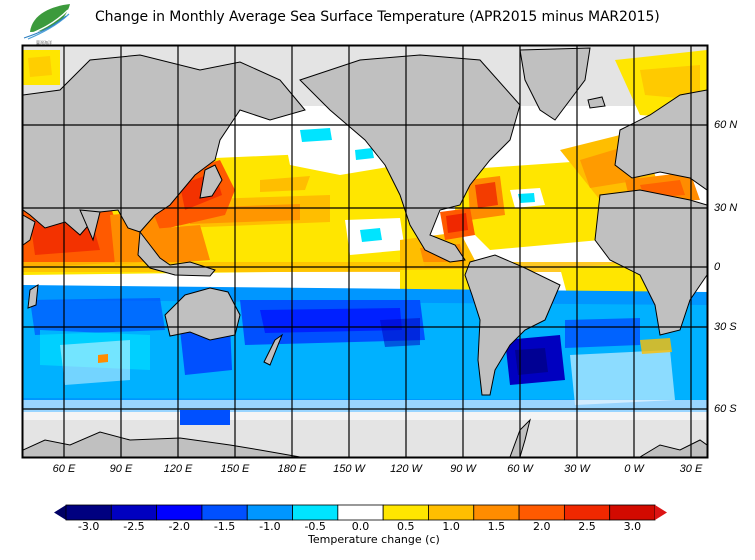 The image size is (755, 560). Describe the element at coordinates (178, 469) in the screenshot. I see `lon-label: 120 E` at that location.